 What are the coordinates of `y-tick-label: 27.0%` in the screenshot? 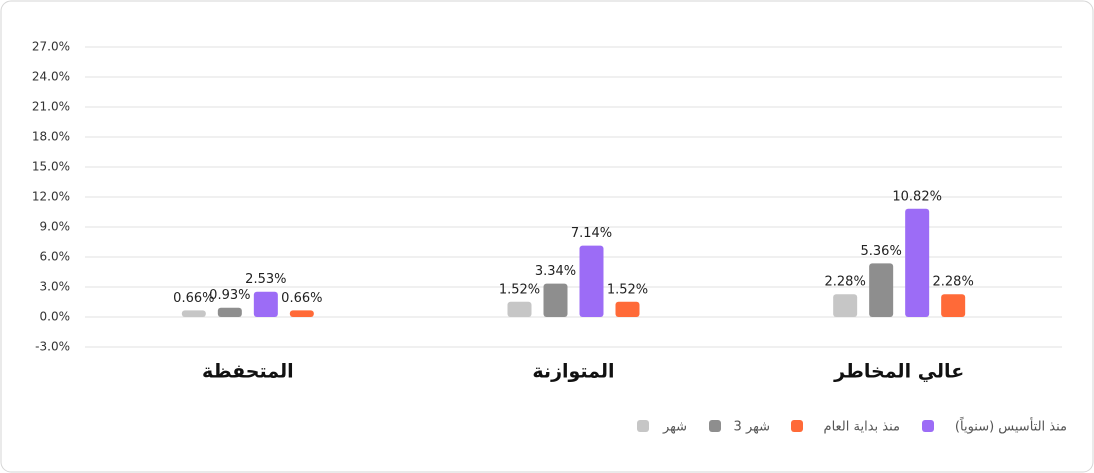 It's located at (51, 47).